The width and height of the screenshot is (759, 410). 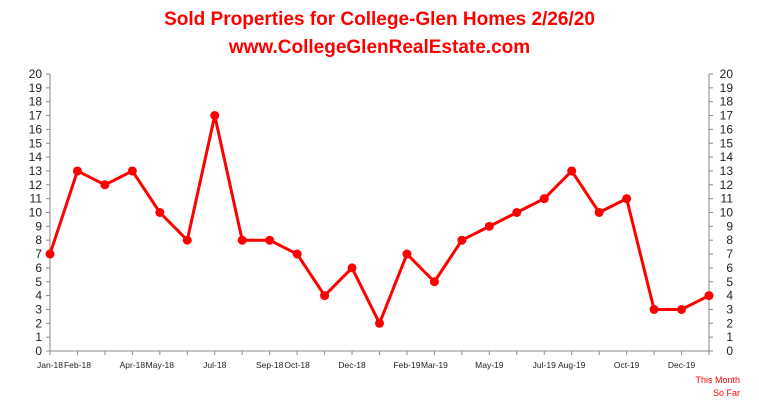 What do you see at coordinates (352, 365) in the screenshot?
I see `x-tick-label: Dec-18` at bounding box center [352, 365].